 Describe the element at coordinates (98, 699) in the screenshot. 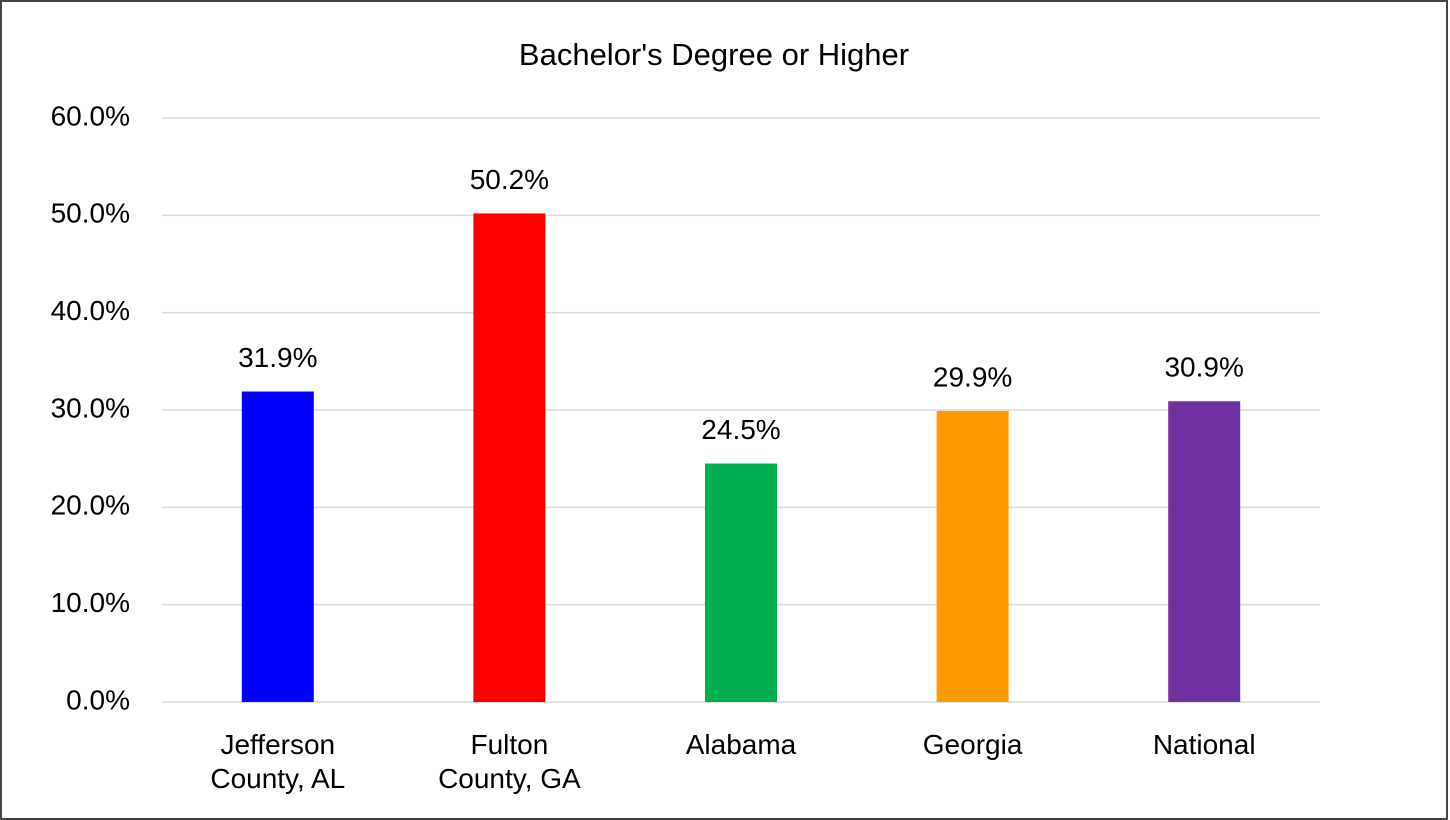

I see `y-tick-label: 0.0%` at that location.